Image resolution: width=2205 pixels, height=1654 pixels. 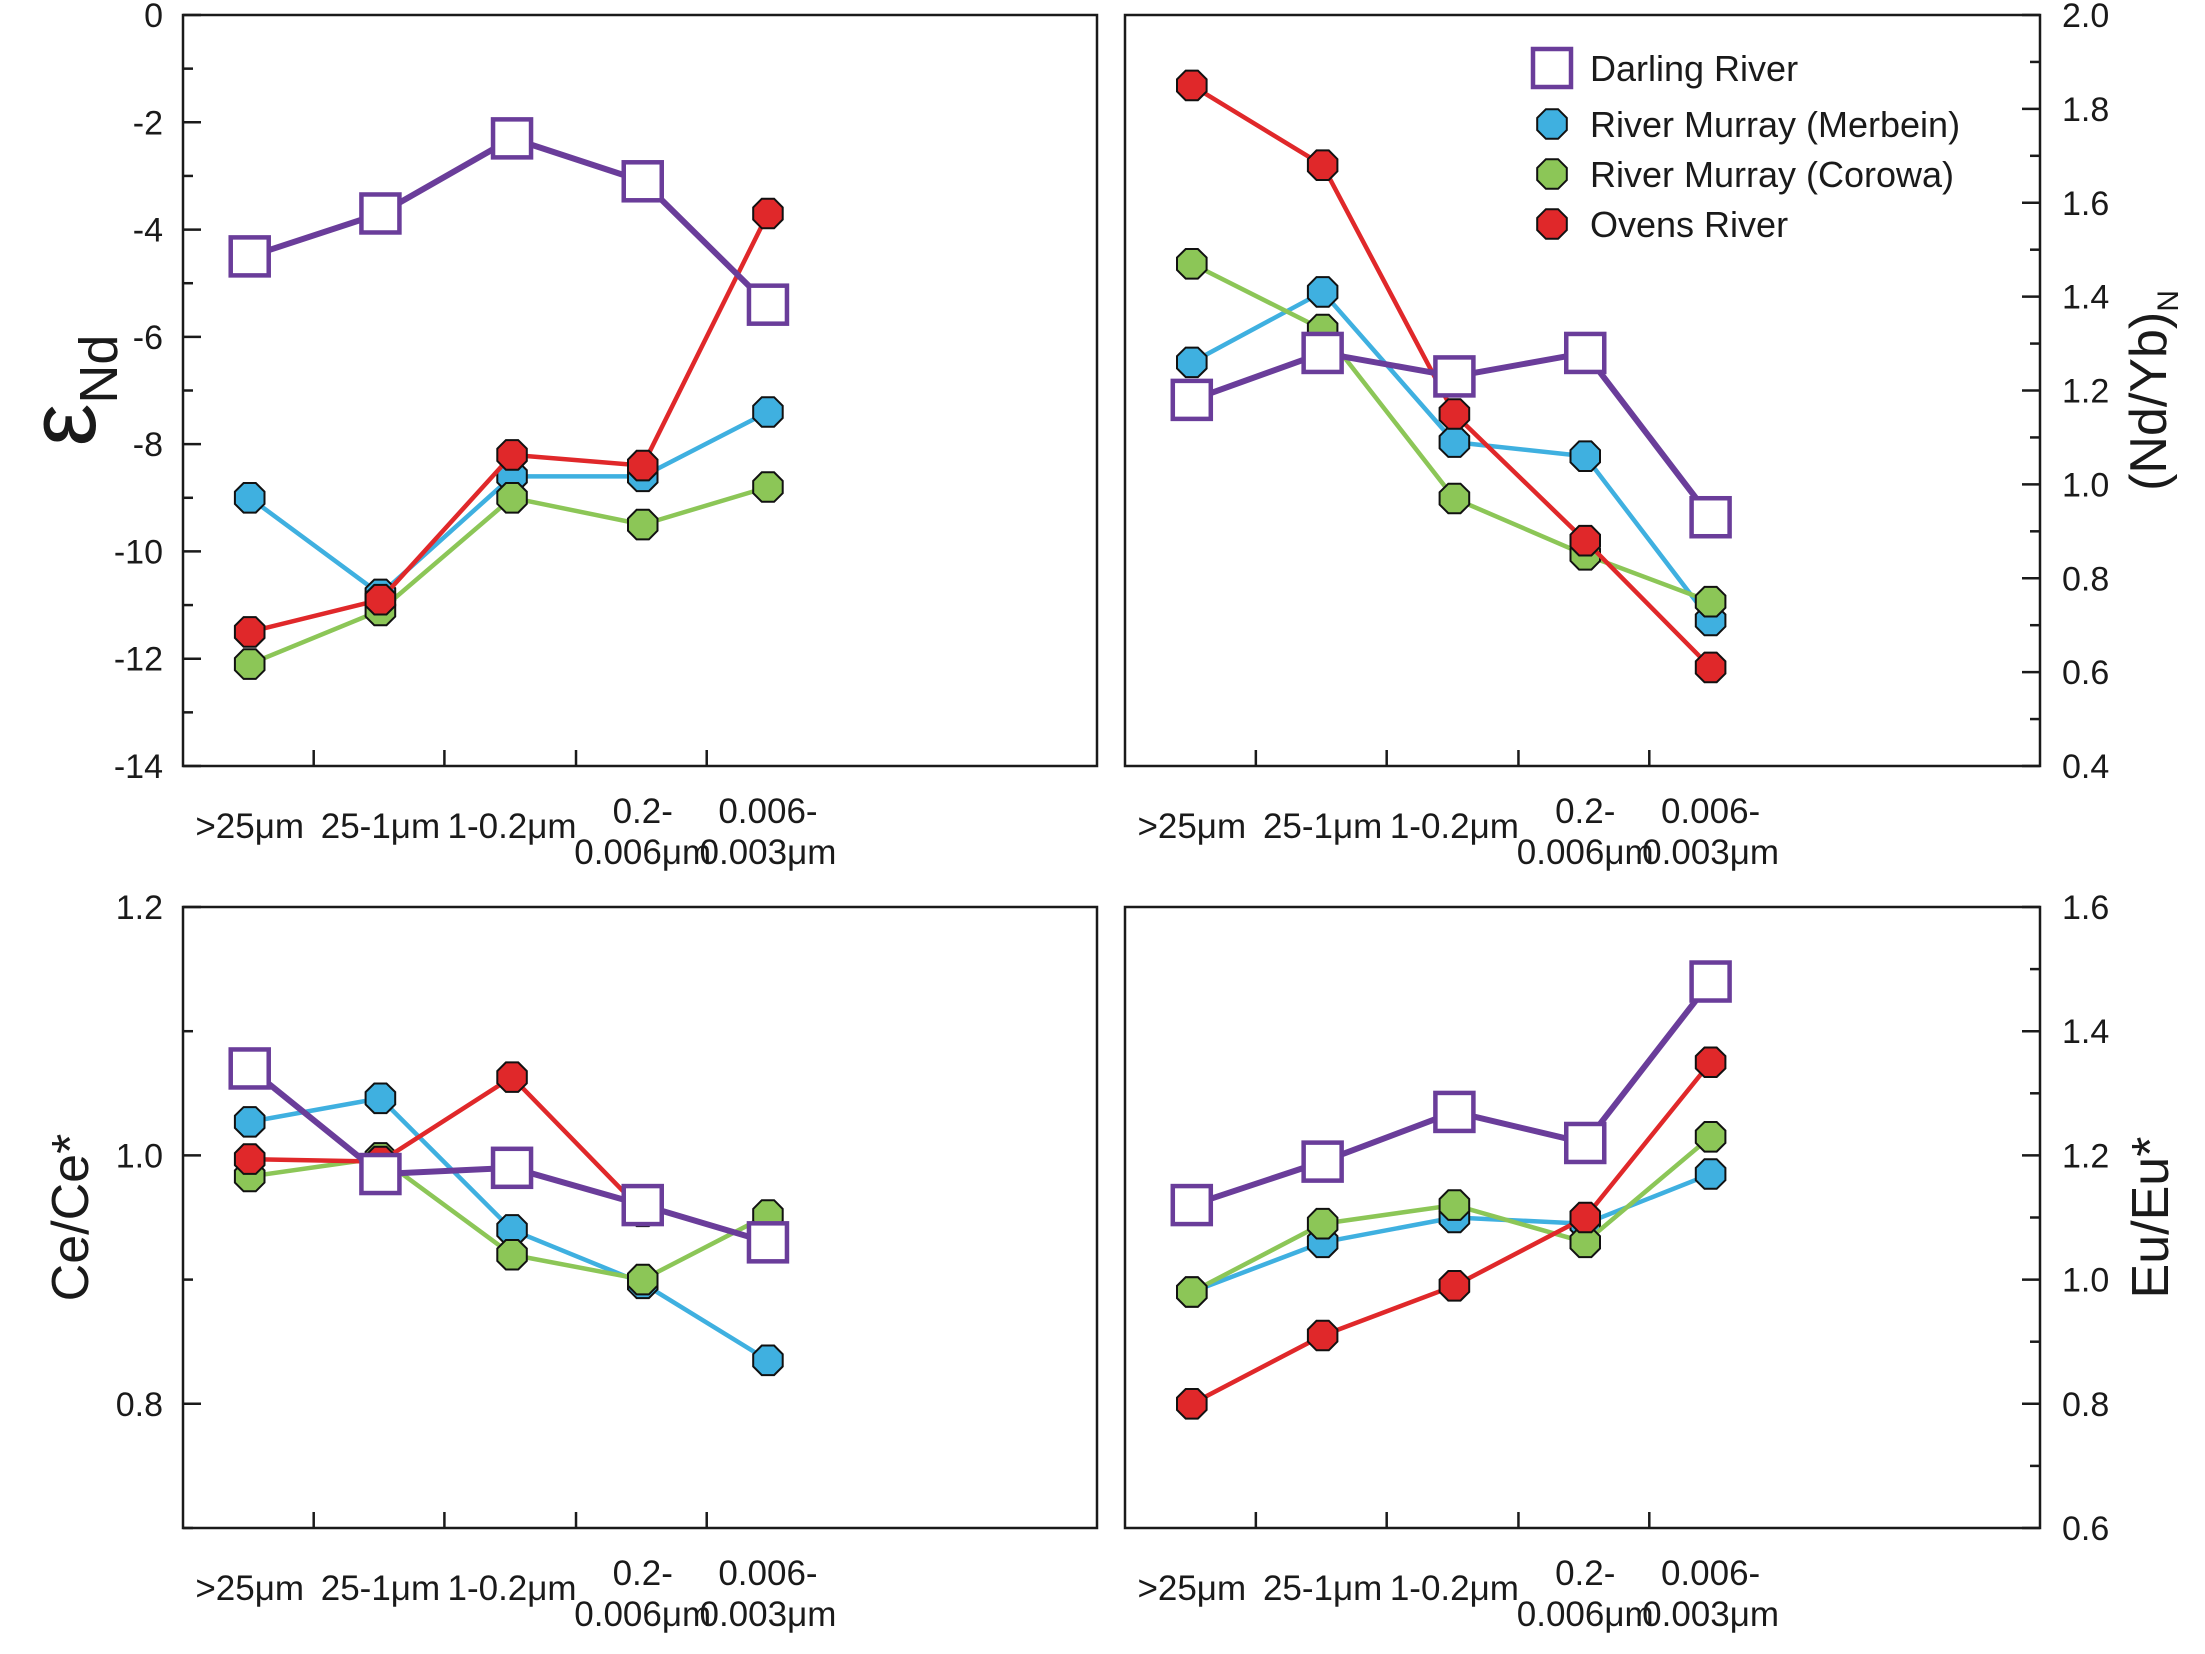 I want to click on series-river-murray-merbein, so click(x=1451, y=456).